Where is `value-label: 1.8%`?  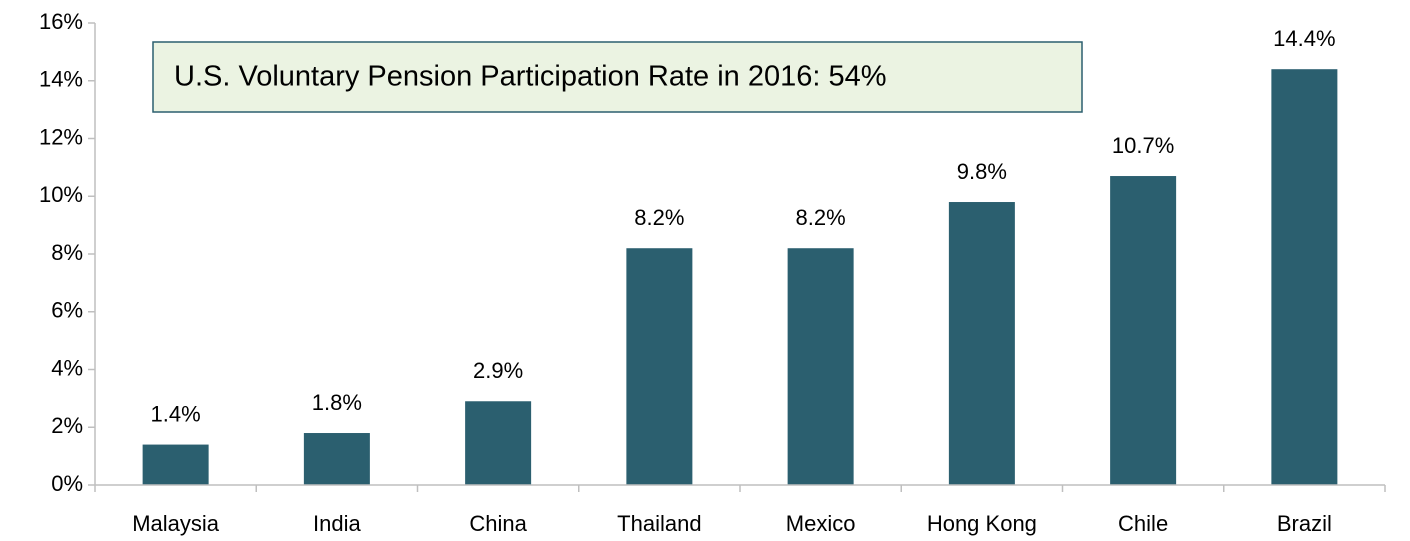
value-label: 1.8% is located at coordinates (337, 402).